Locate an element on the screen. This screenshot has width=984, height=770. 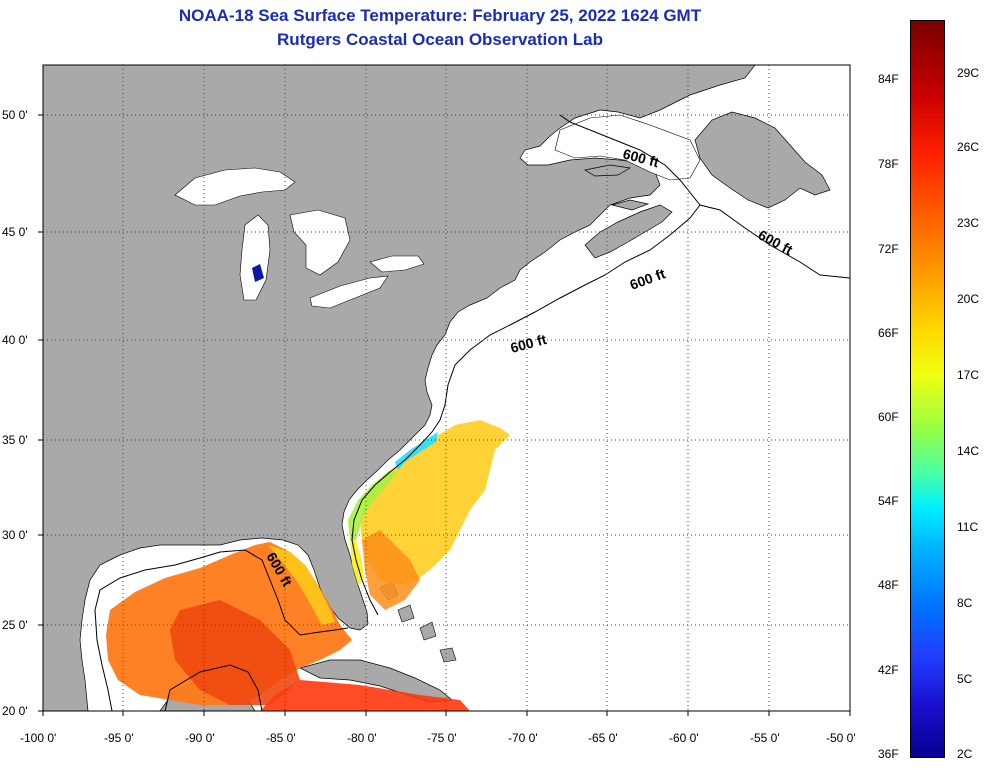
colorbar-c-label: 17C is located at coordinates (968, 375).